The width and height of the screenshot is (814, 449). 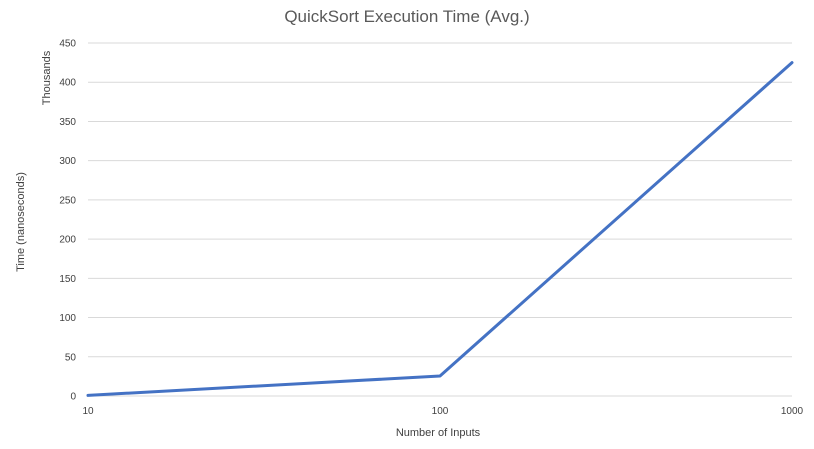 What do you see at coordinates (71, 357) in the screenshot?
I see `y-tick-label-1: 50` at bounding box center [71, 357].